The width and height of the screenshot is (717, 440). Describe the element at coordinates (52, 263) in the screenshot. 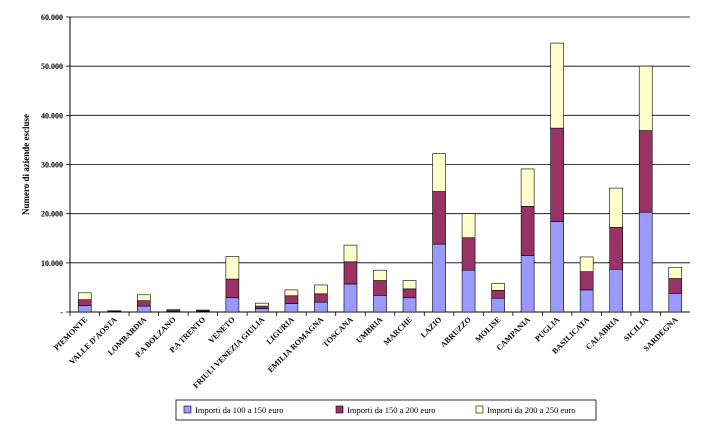

I see `y-tick-label: 10.000` at that location.